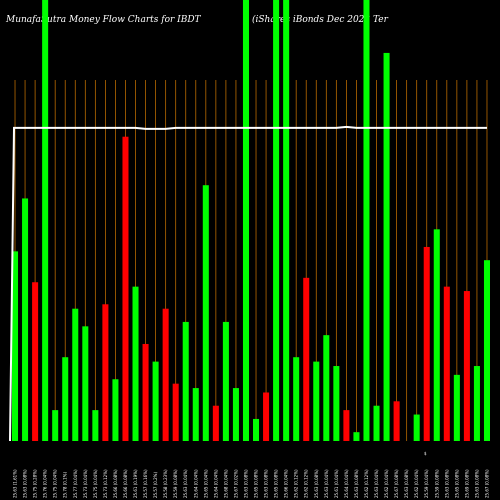  Describe the element at coordinates (103, 20) in the screenshot. I see `chart-title-left: MunafaSutra Money Flow Charts for IBDT` at that location.